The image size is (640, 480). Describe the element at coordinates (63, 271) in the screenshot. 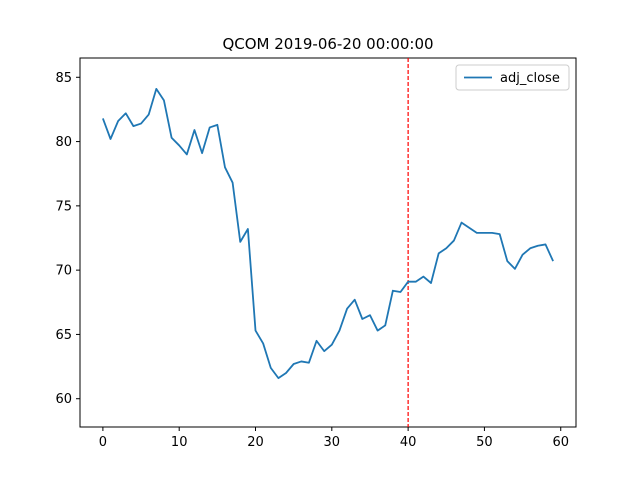

I see `y-tick-label: 70` at that location.